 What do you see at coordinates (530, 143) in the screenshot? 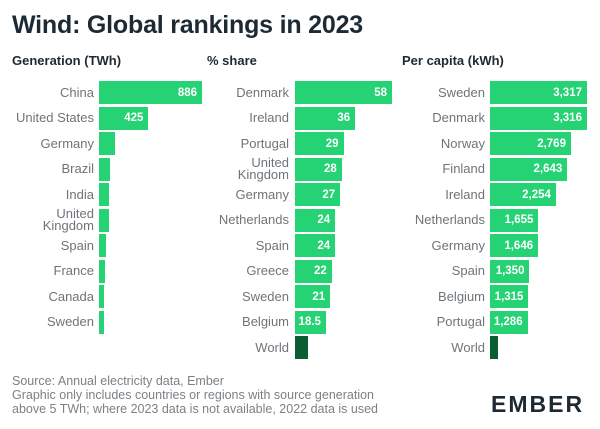
I see `bar-per-capita-norway: 2,769` at bounding box center [530, 143].